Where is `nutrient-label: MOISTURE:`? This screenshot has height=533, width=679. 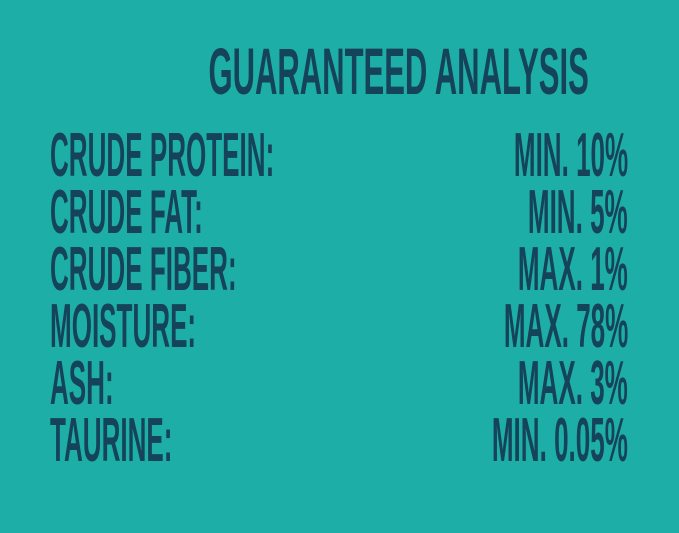
nutrient-label: MOISTURE: is located at coordinates (123, 326).